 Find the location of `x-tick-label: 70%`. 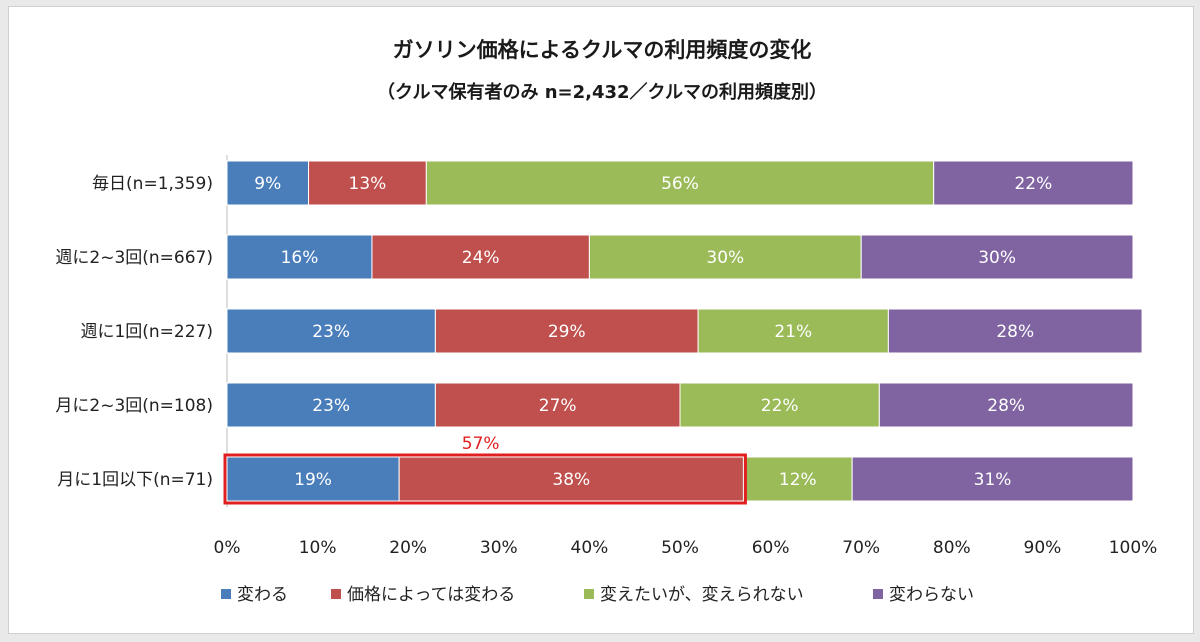

x-tick-label: 70% is located at coordinates (861, 548).